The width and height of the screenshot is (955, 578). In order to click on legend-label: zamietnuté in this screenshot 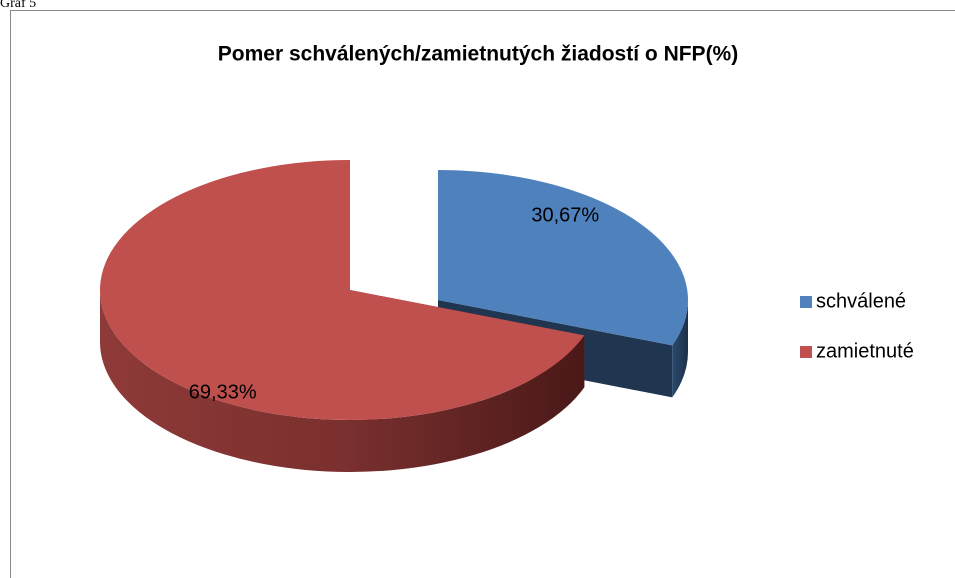, I will do `click(865, 351)`.